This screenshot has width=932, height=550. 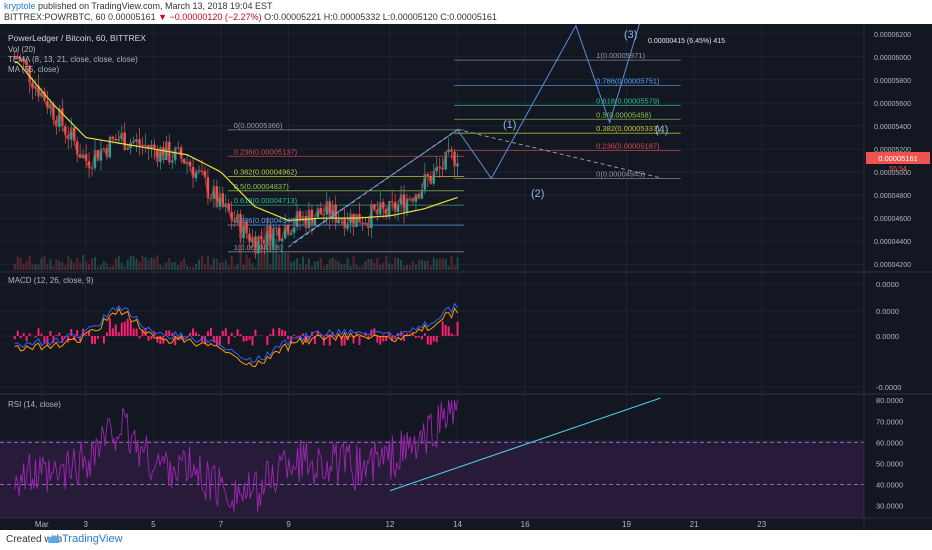 I want to click on time-tick-label: Mar, so click(x=42, y=524).